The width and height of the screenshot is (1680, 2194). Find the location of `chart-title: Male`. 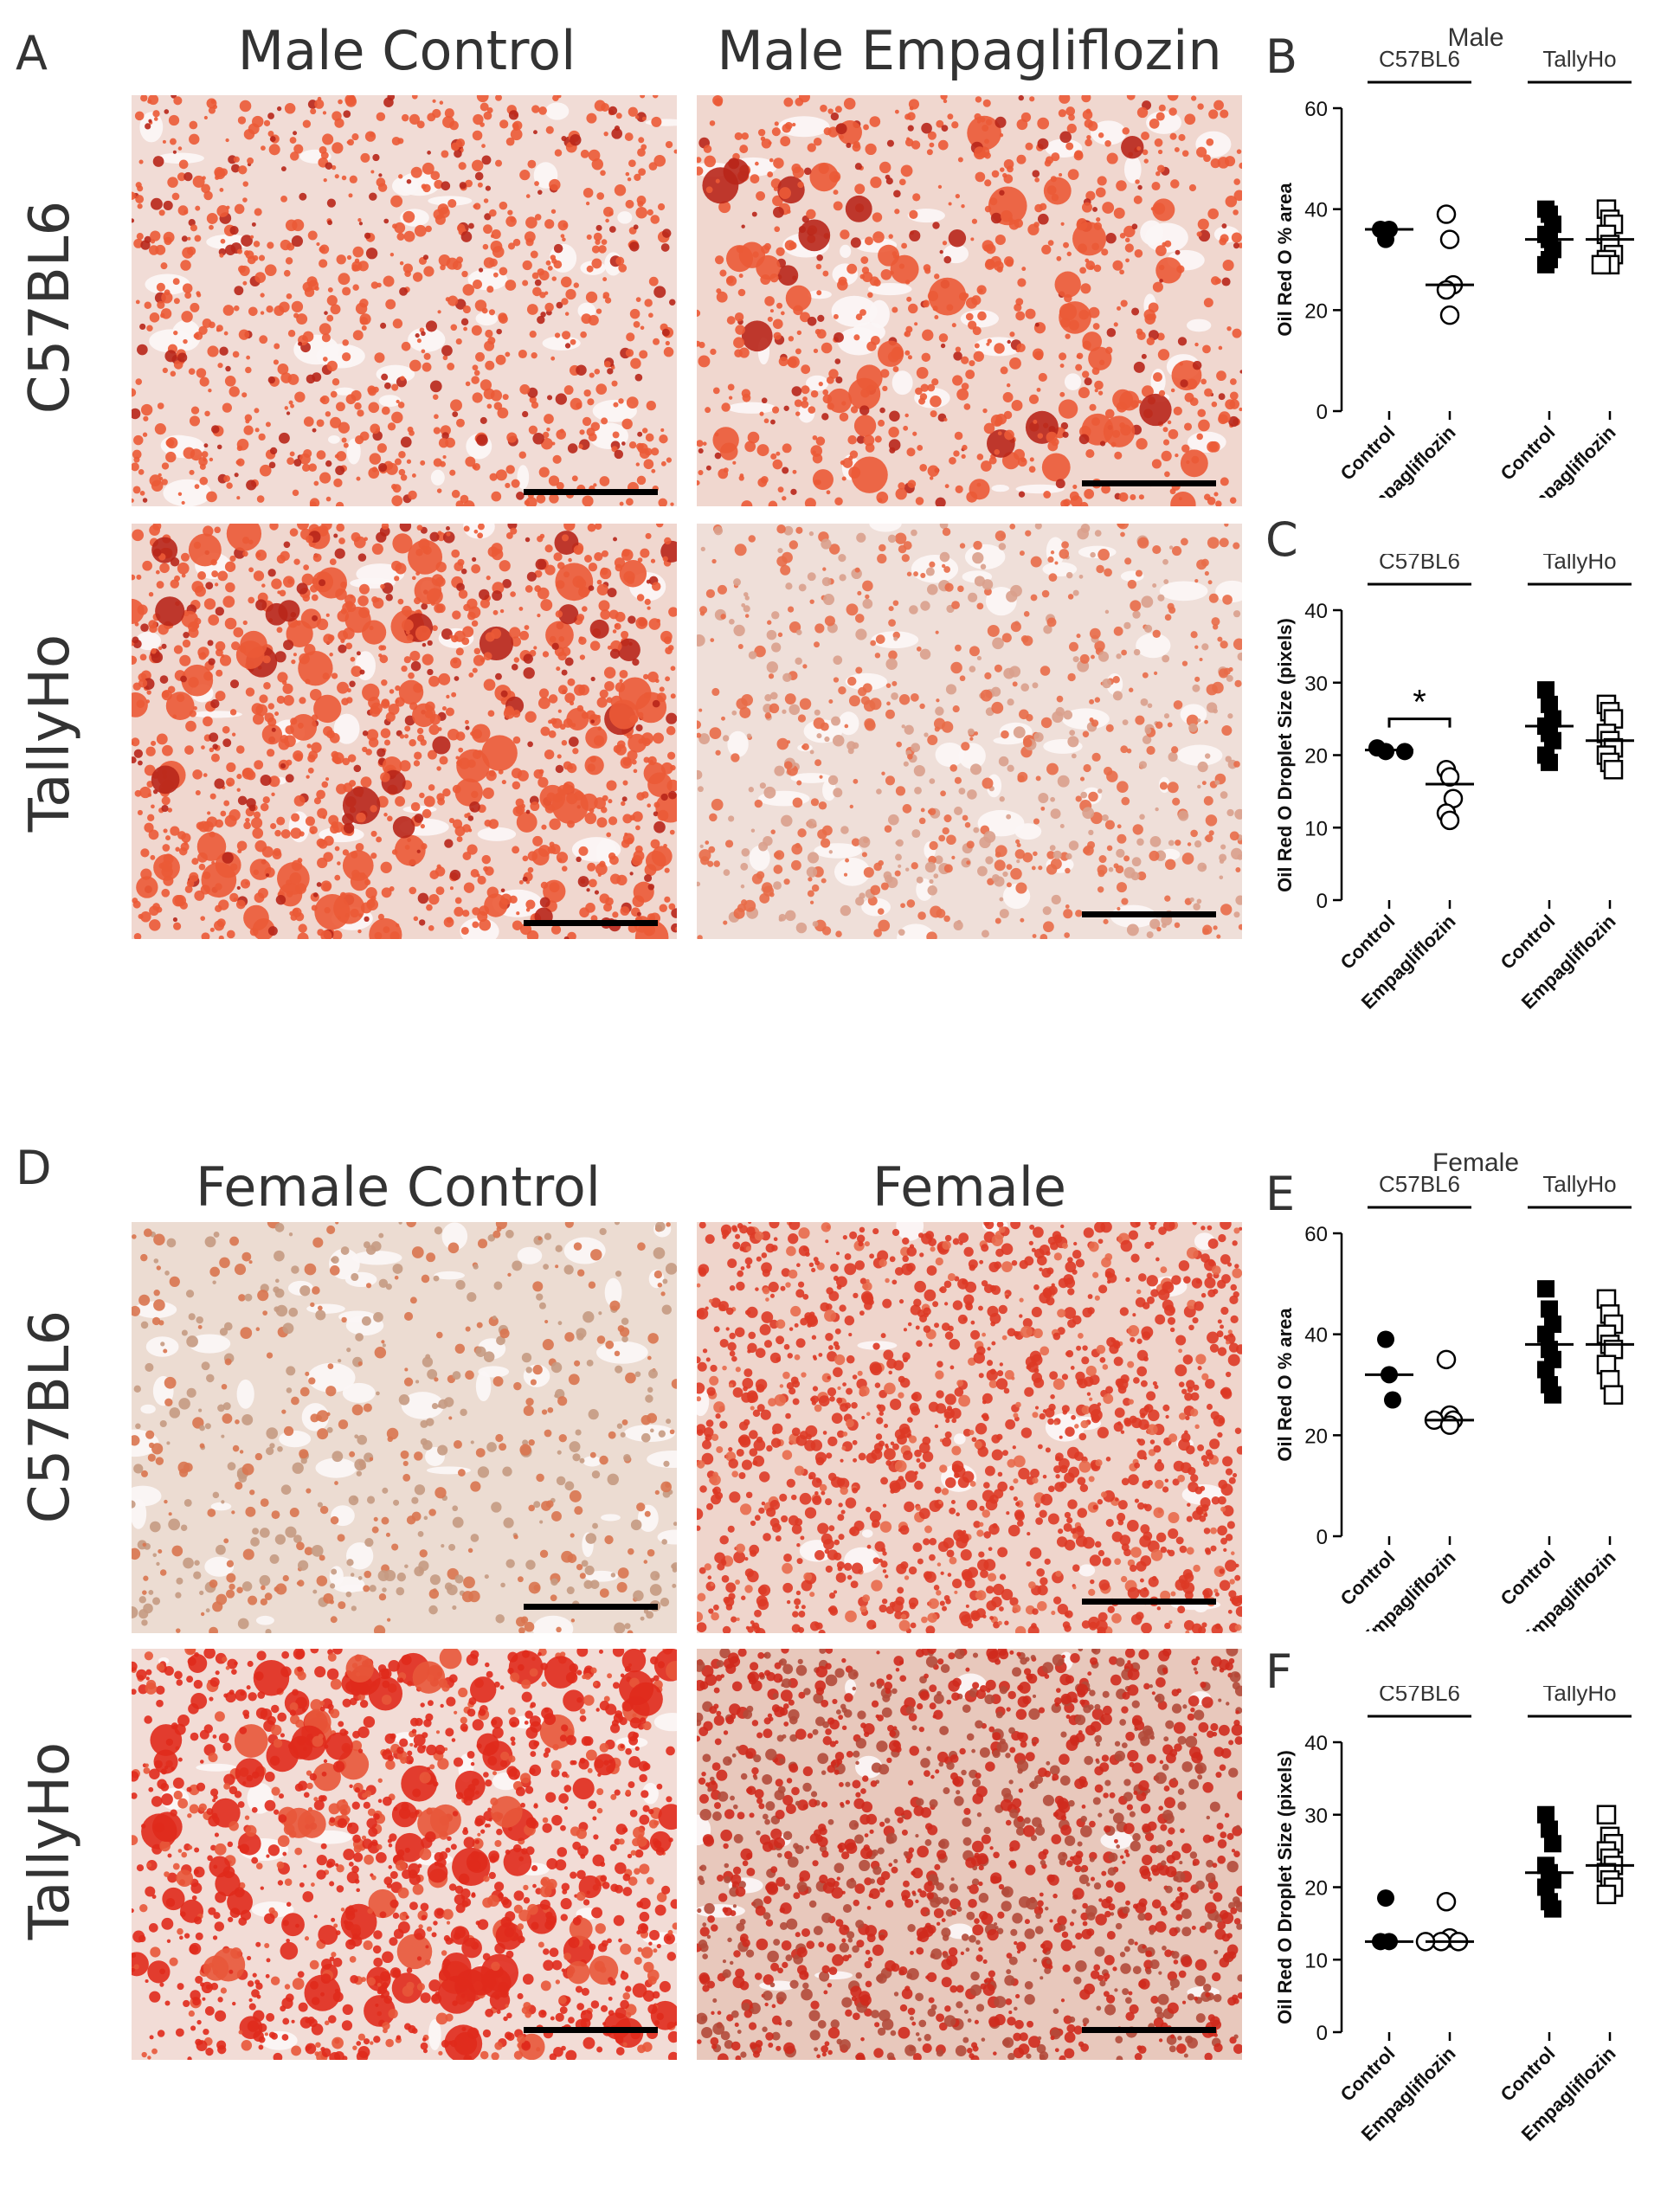

chart-title: Male is located at coordinates (1475, 37).